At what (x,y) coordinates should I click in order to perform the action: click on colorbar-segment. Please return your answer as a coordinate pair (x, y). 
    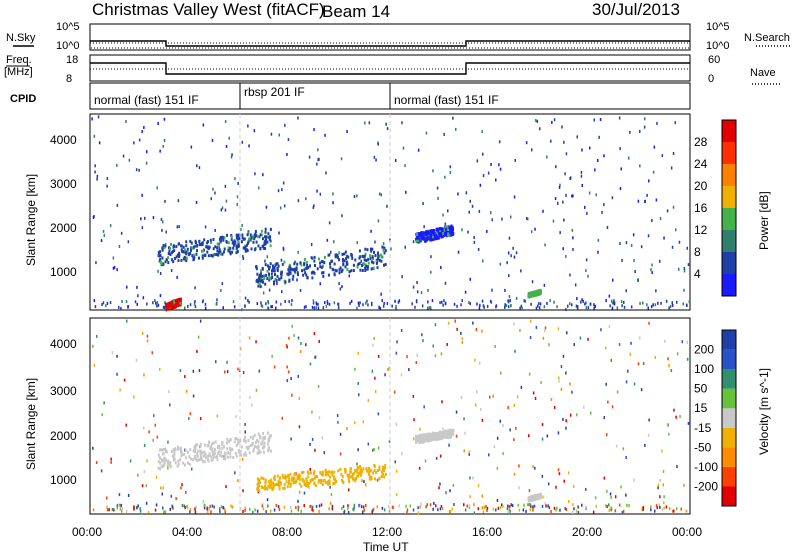
    Looking at the image, I should click on (729, 285).